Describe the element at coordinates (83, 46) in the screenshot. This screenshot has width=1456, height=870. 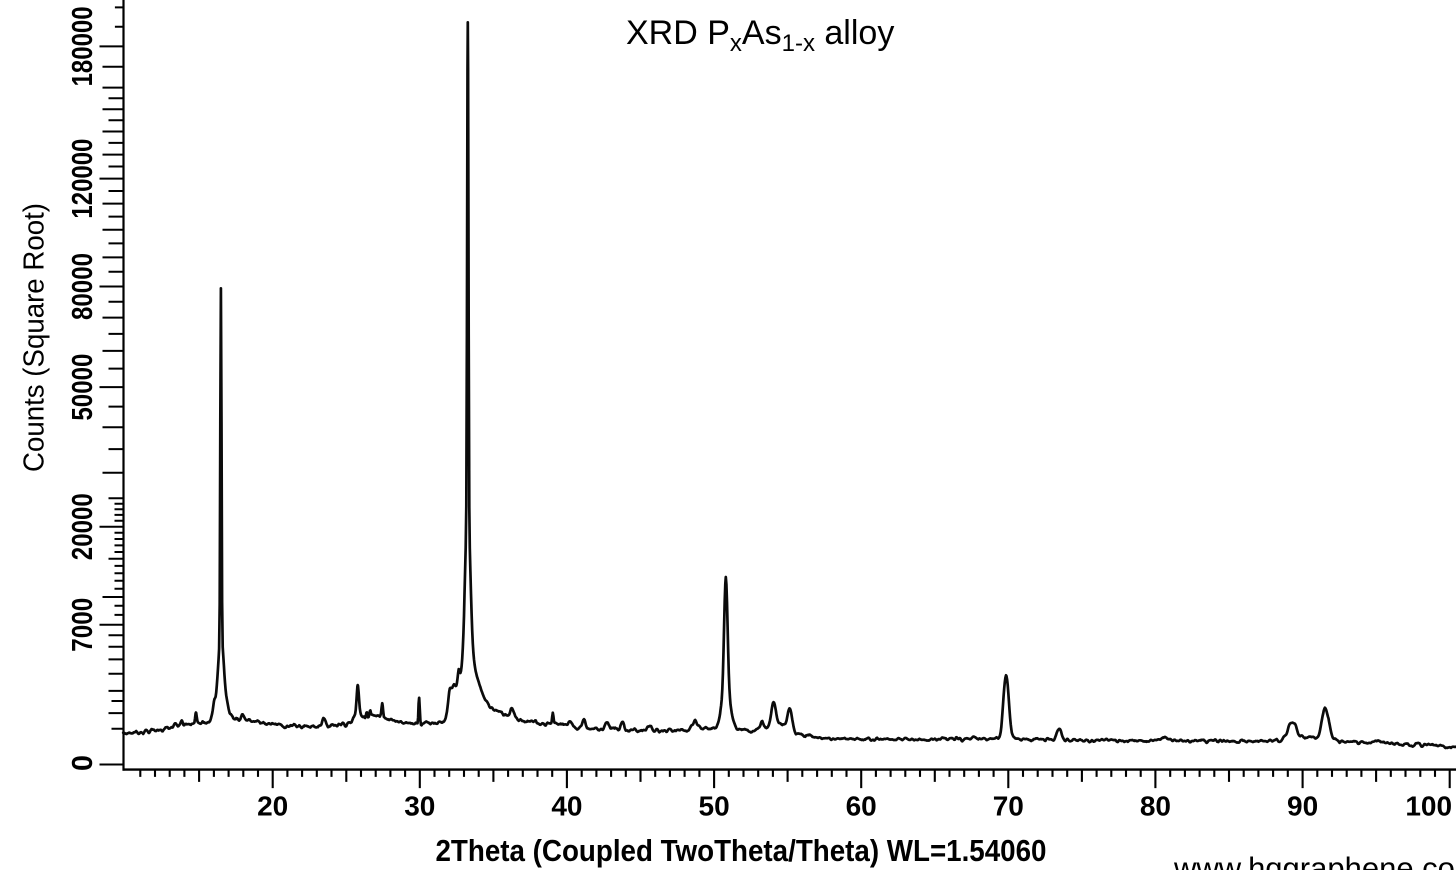
I see `svg-text: 180000` at that location.